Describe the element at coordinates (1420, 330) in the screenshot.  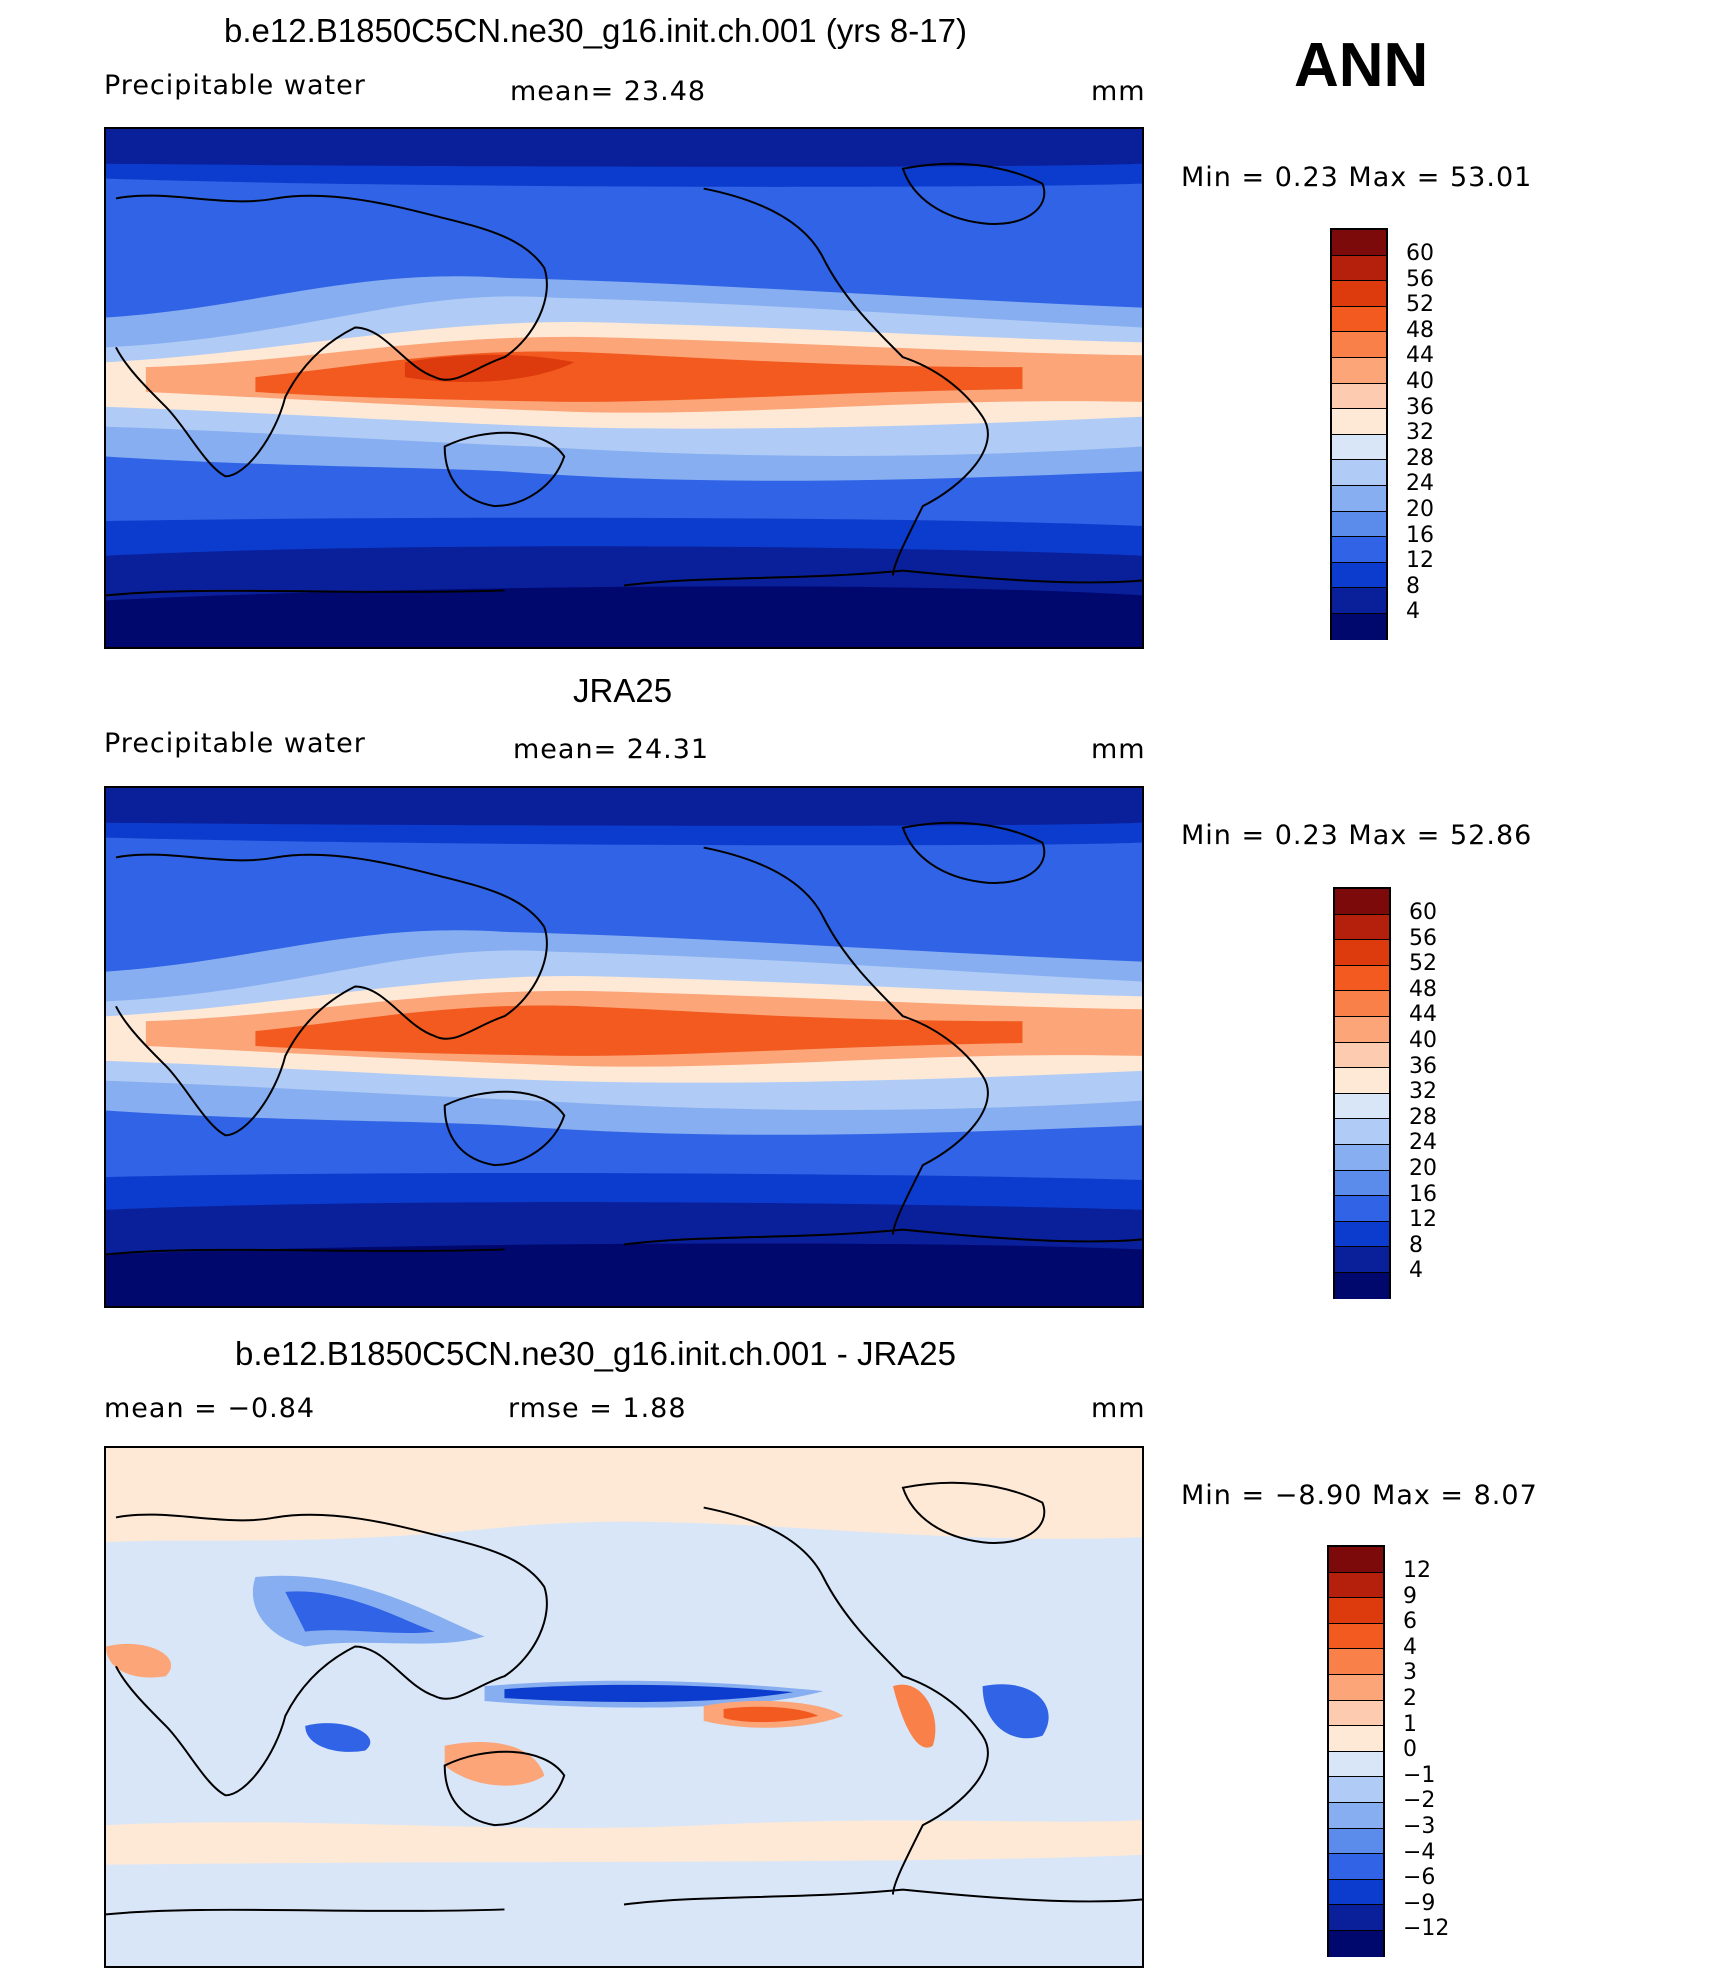
I see `panel1-tick: 48` at that location.